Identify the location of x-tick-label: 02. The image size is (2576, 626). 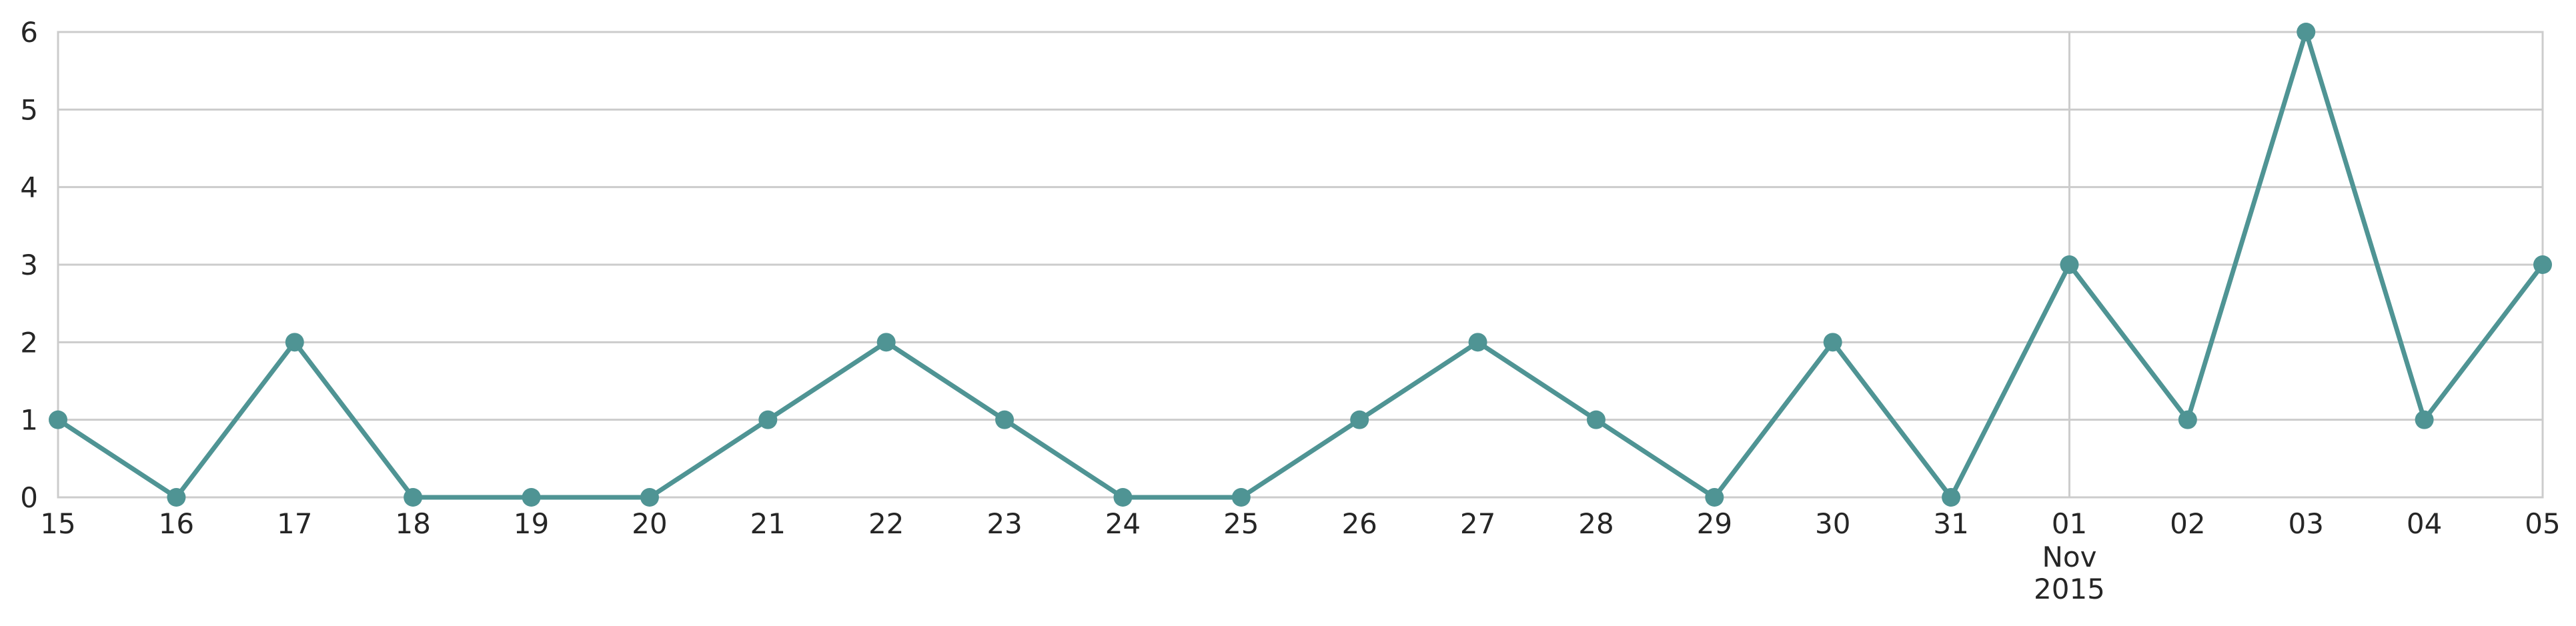
(2187, 523).